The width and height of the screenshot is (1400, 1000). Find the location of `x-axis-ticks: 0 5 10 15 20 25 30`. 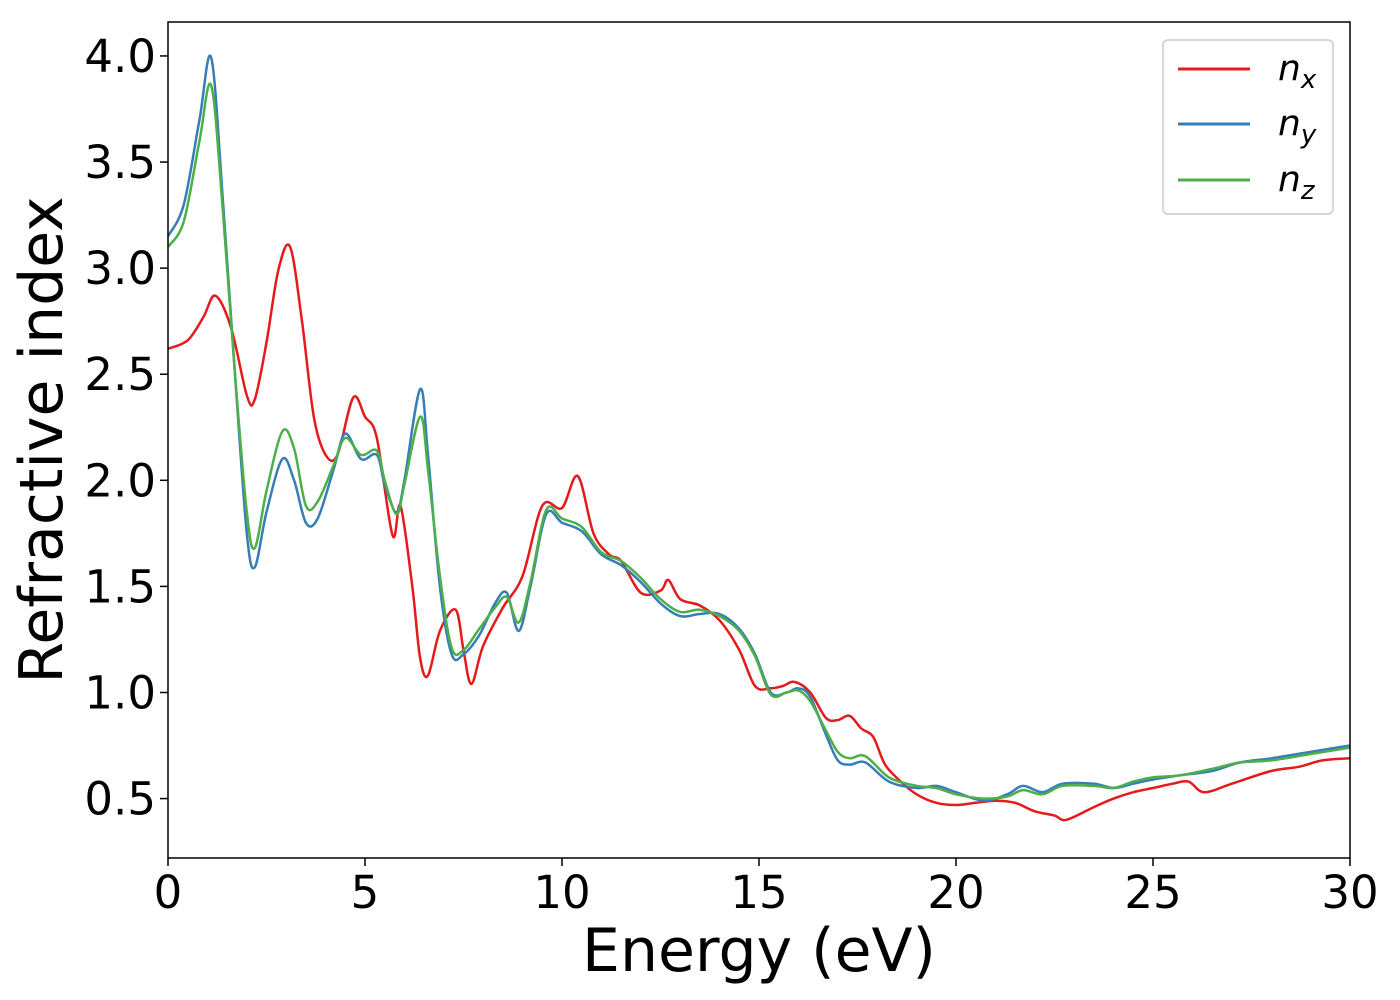

x-axis-ticks: 0 5 10 15 20 25 30 is located at coordinates (766, 888).